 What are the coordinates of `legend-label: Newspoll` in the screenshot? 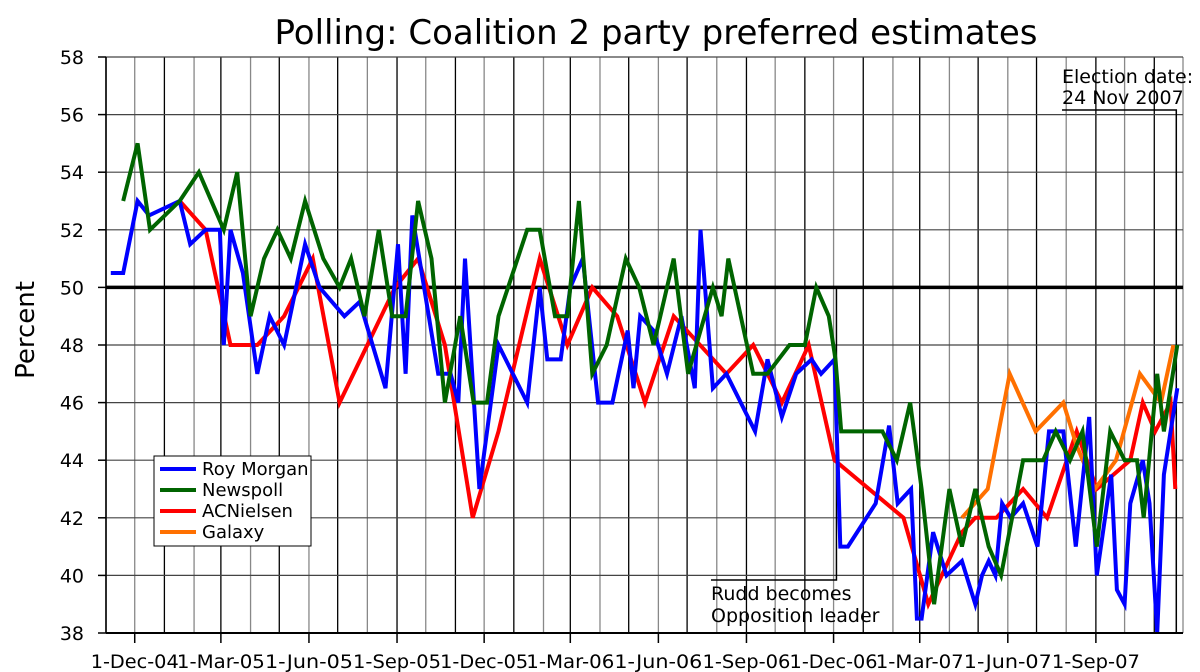 It's located at (242, 490).